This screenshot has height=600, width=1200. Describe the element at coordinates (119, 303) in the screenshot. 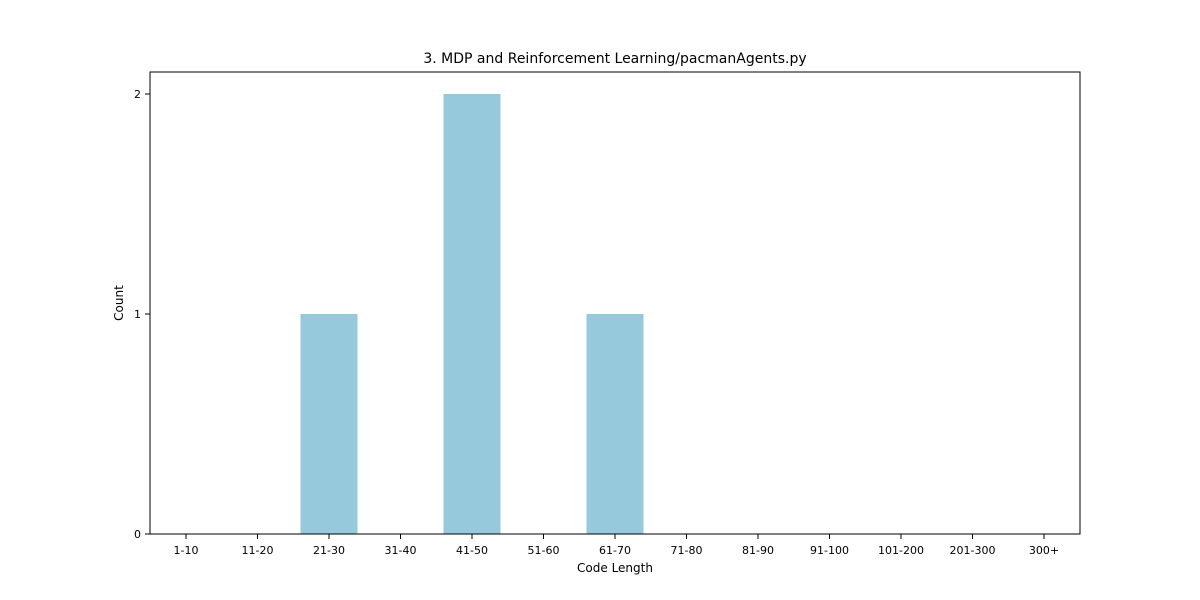

I see `y-axis-label: Count` at that location.